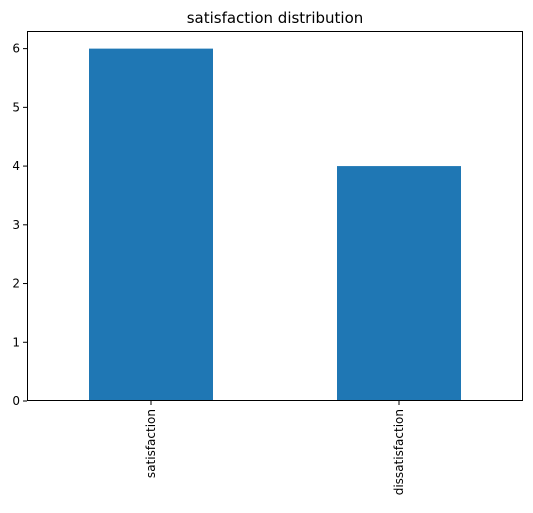 The image size is (533, 513). I want to click on y-tick-label: 4, so click(16, 166).